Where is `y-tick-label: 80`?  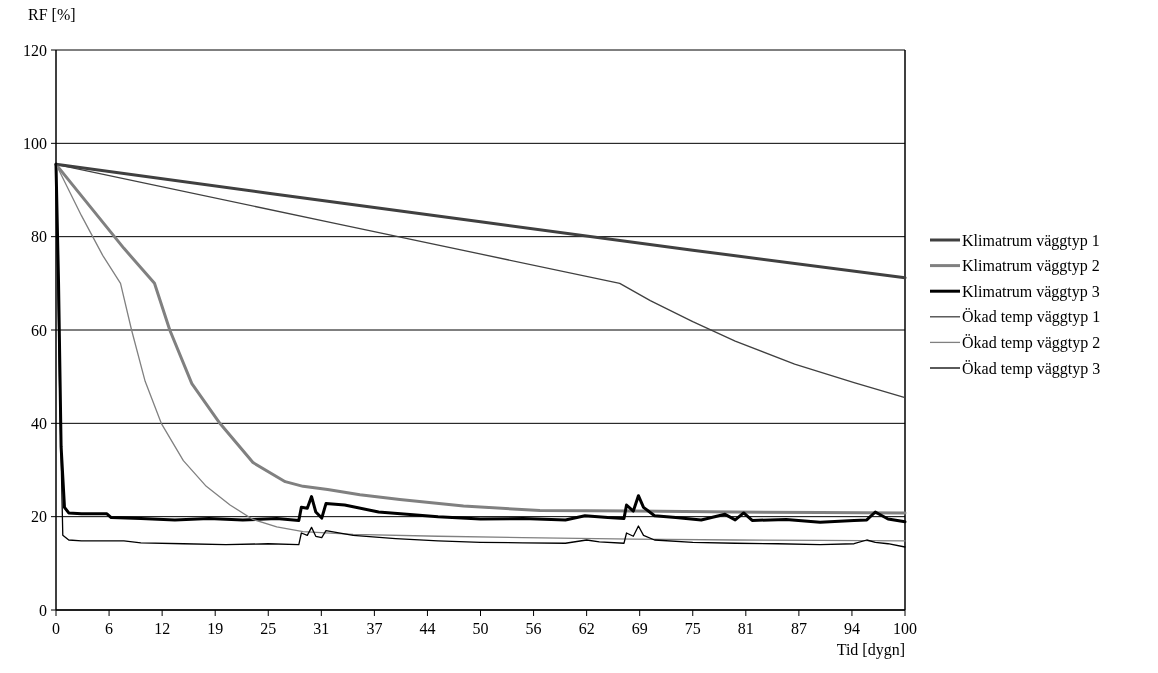
y-tick-label: 80 is located at coordinates (39, 237).